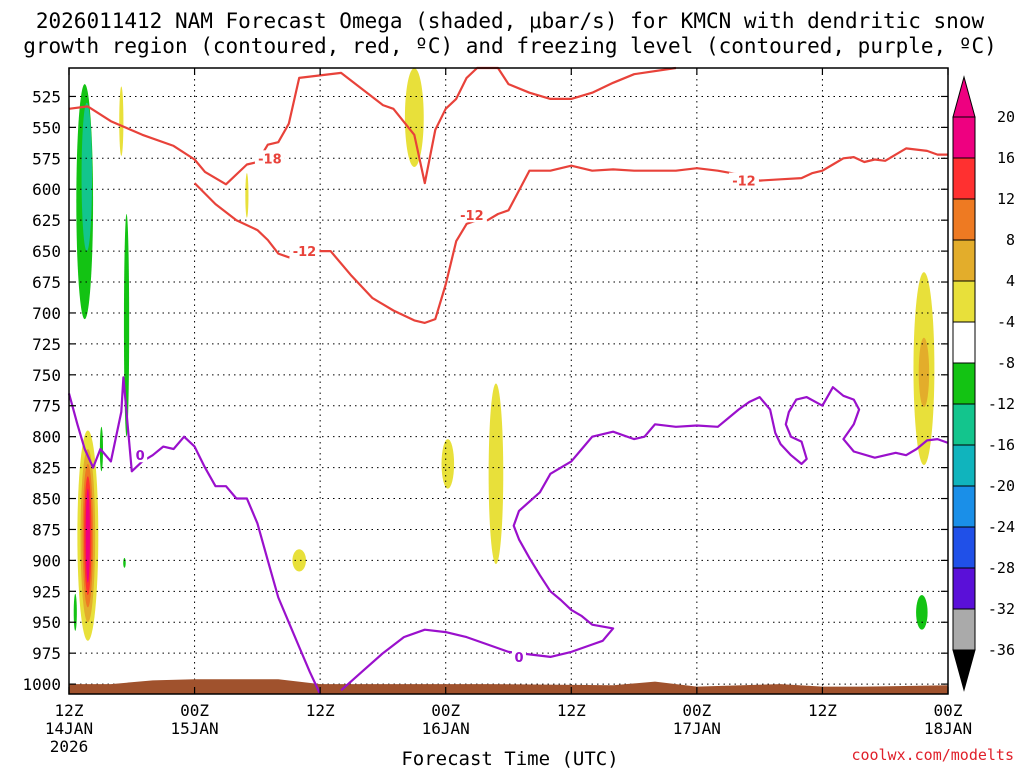 This screenshot has height=768, width=1024. I want to click on colorbar-label-11: -28, so click(1001, 568).